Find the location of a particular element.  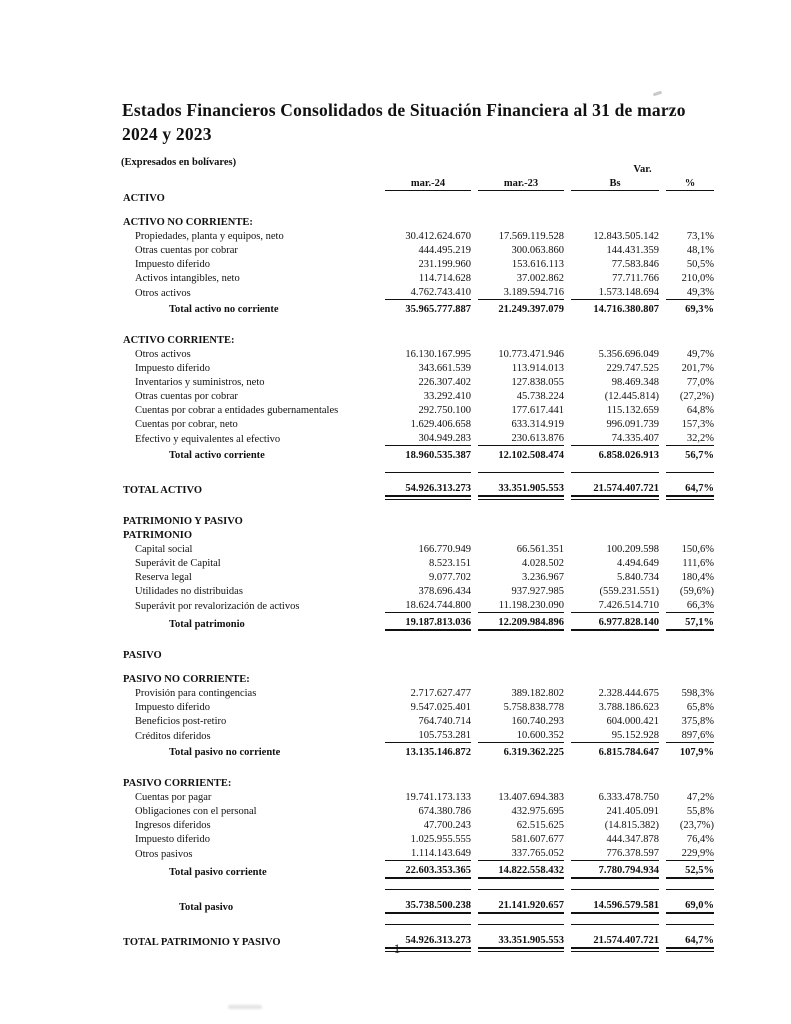

column-header-row: mar.-24 mar.-23 Bs % is located at coordinates (418, 183).